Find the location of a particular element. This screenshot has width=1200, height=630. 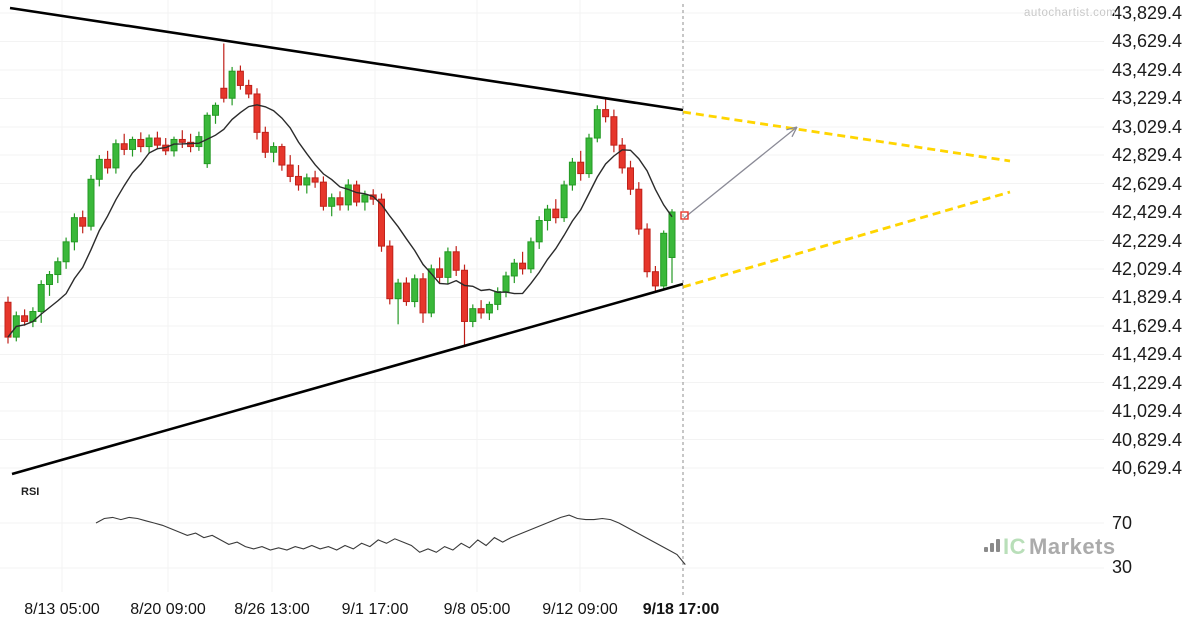

price-axis-label: 42,629.4 is located at coordinates (1147, 183).